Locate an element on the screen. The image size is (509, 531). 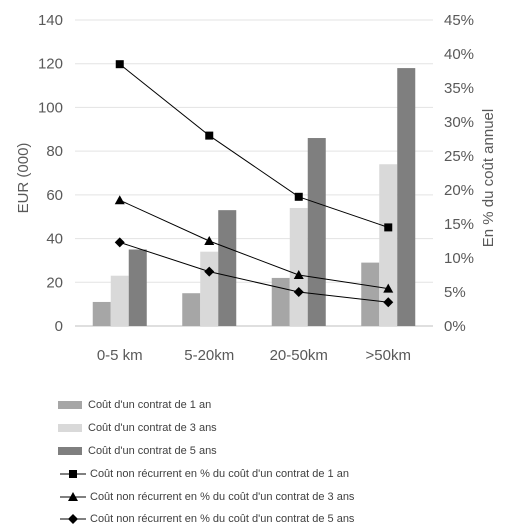
y2-tick-label: 15% is located at coordinates (459, 224).